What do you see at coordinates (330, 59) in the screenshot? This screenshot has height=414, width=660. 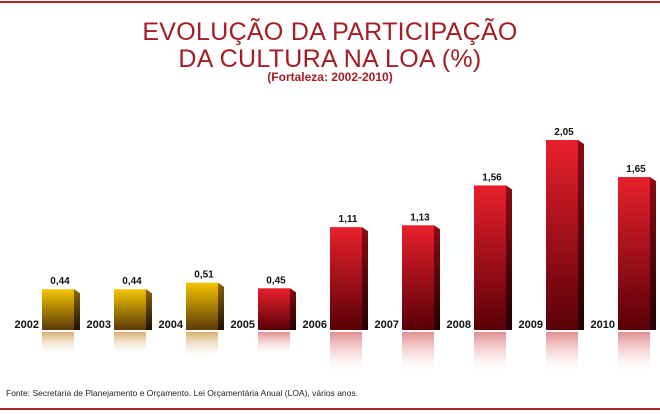 I see `chart-title-line2: DA CULTURA NA LOA (%)` at bounding box center [330, 59].